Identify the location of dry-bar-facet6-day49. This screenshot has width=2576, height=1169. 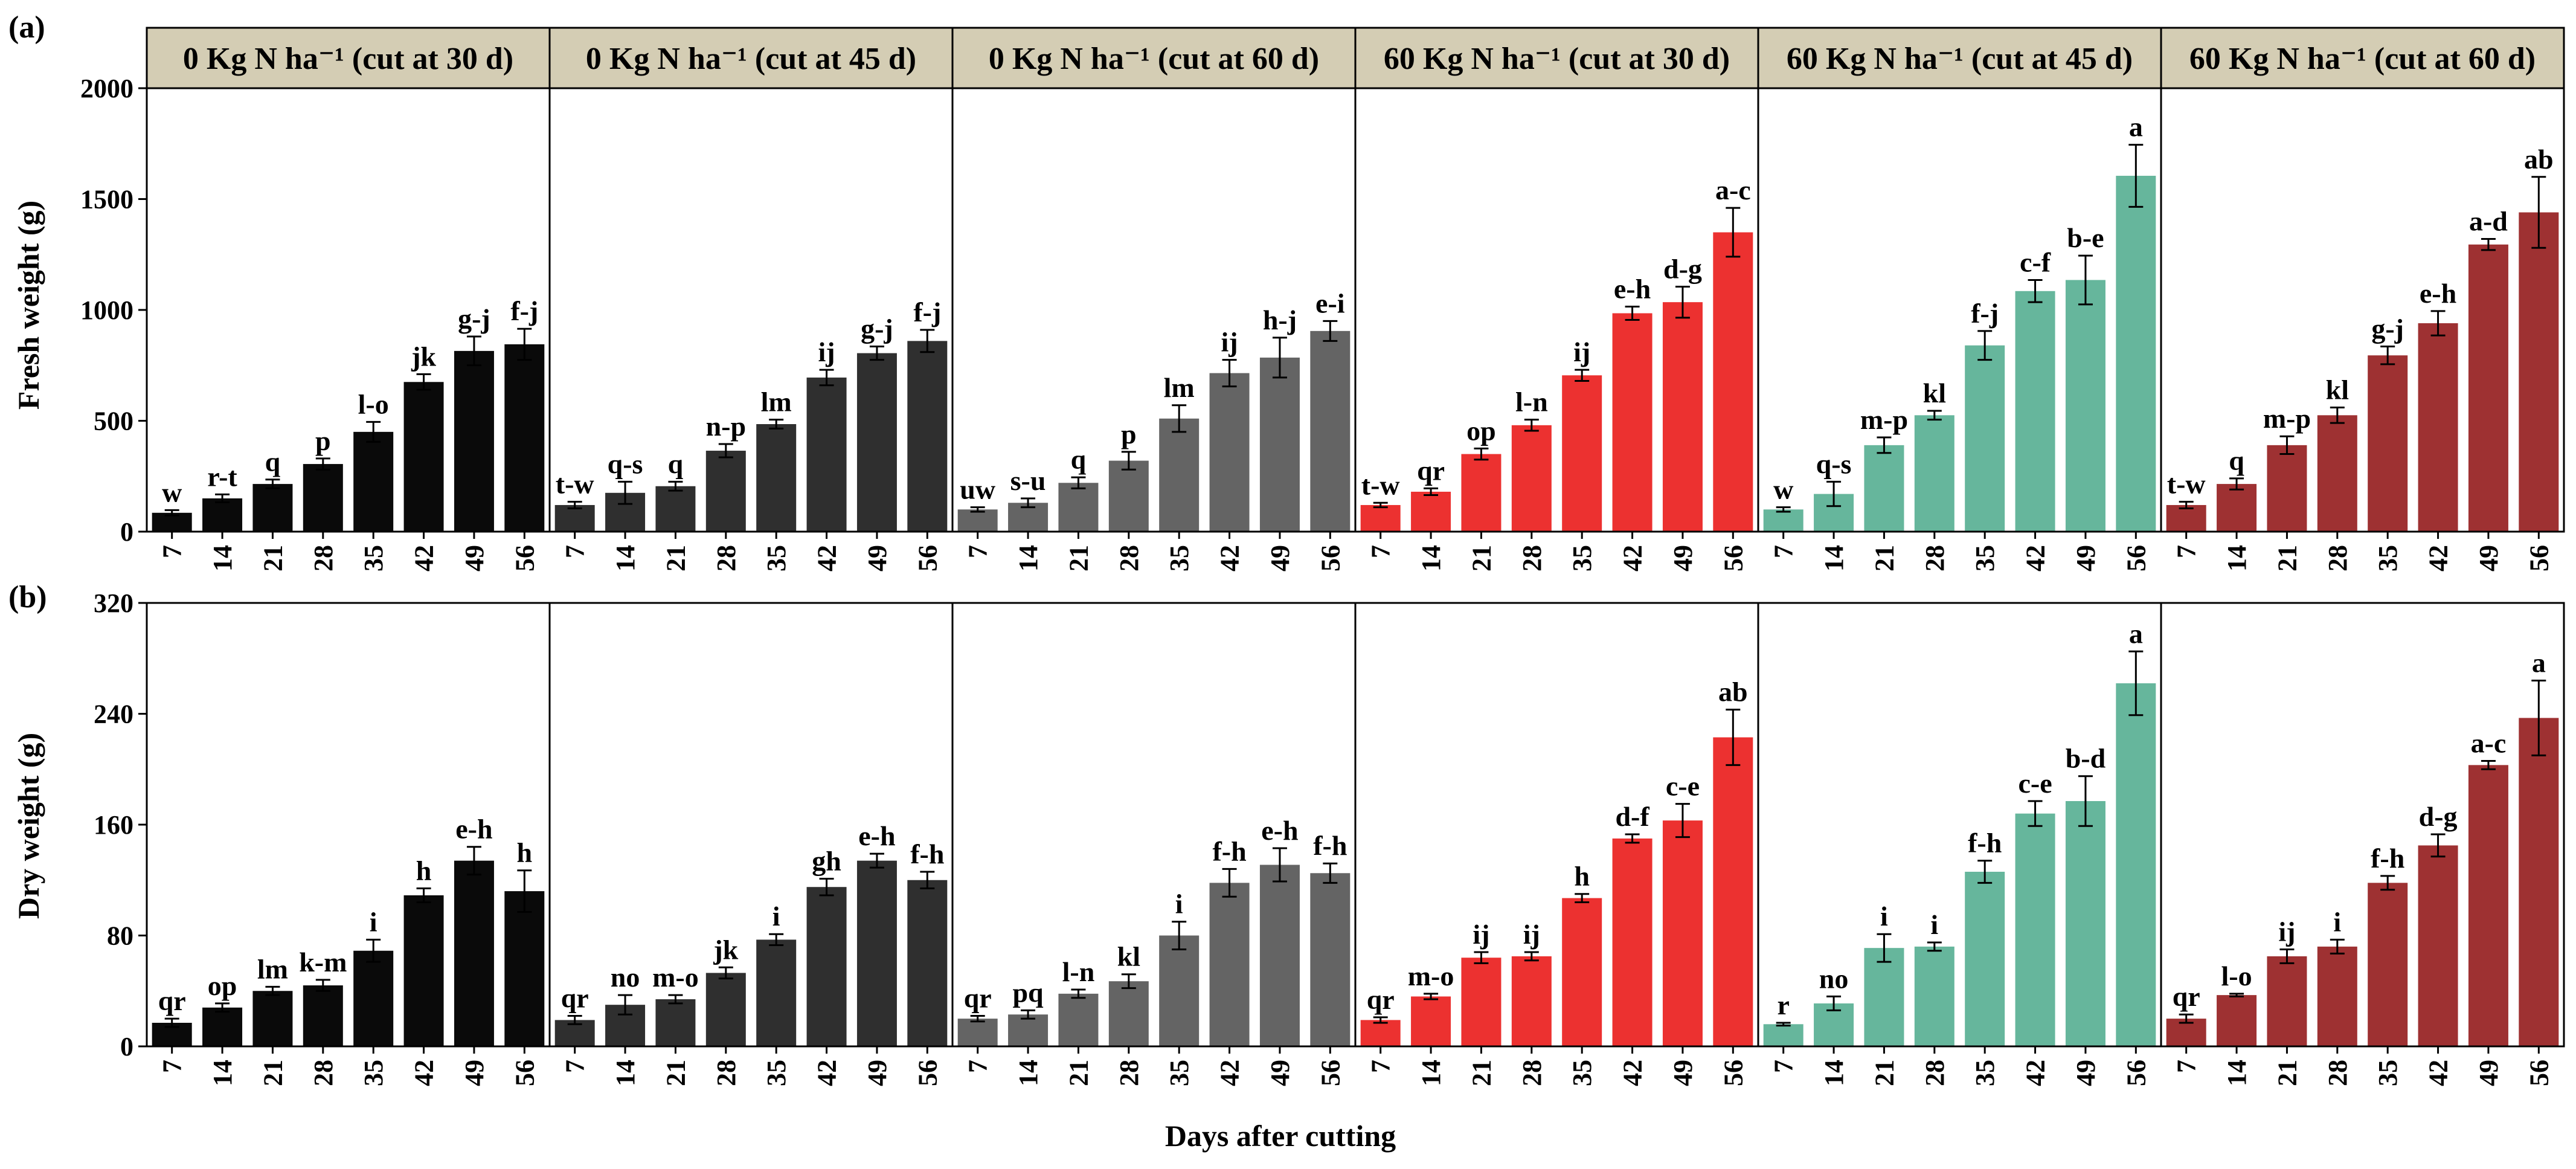
(2488, 905).